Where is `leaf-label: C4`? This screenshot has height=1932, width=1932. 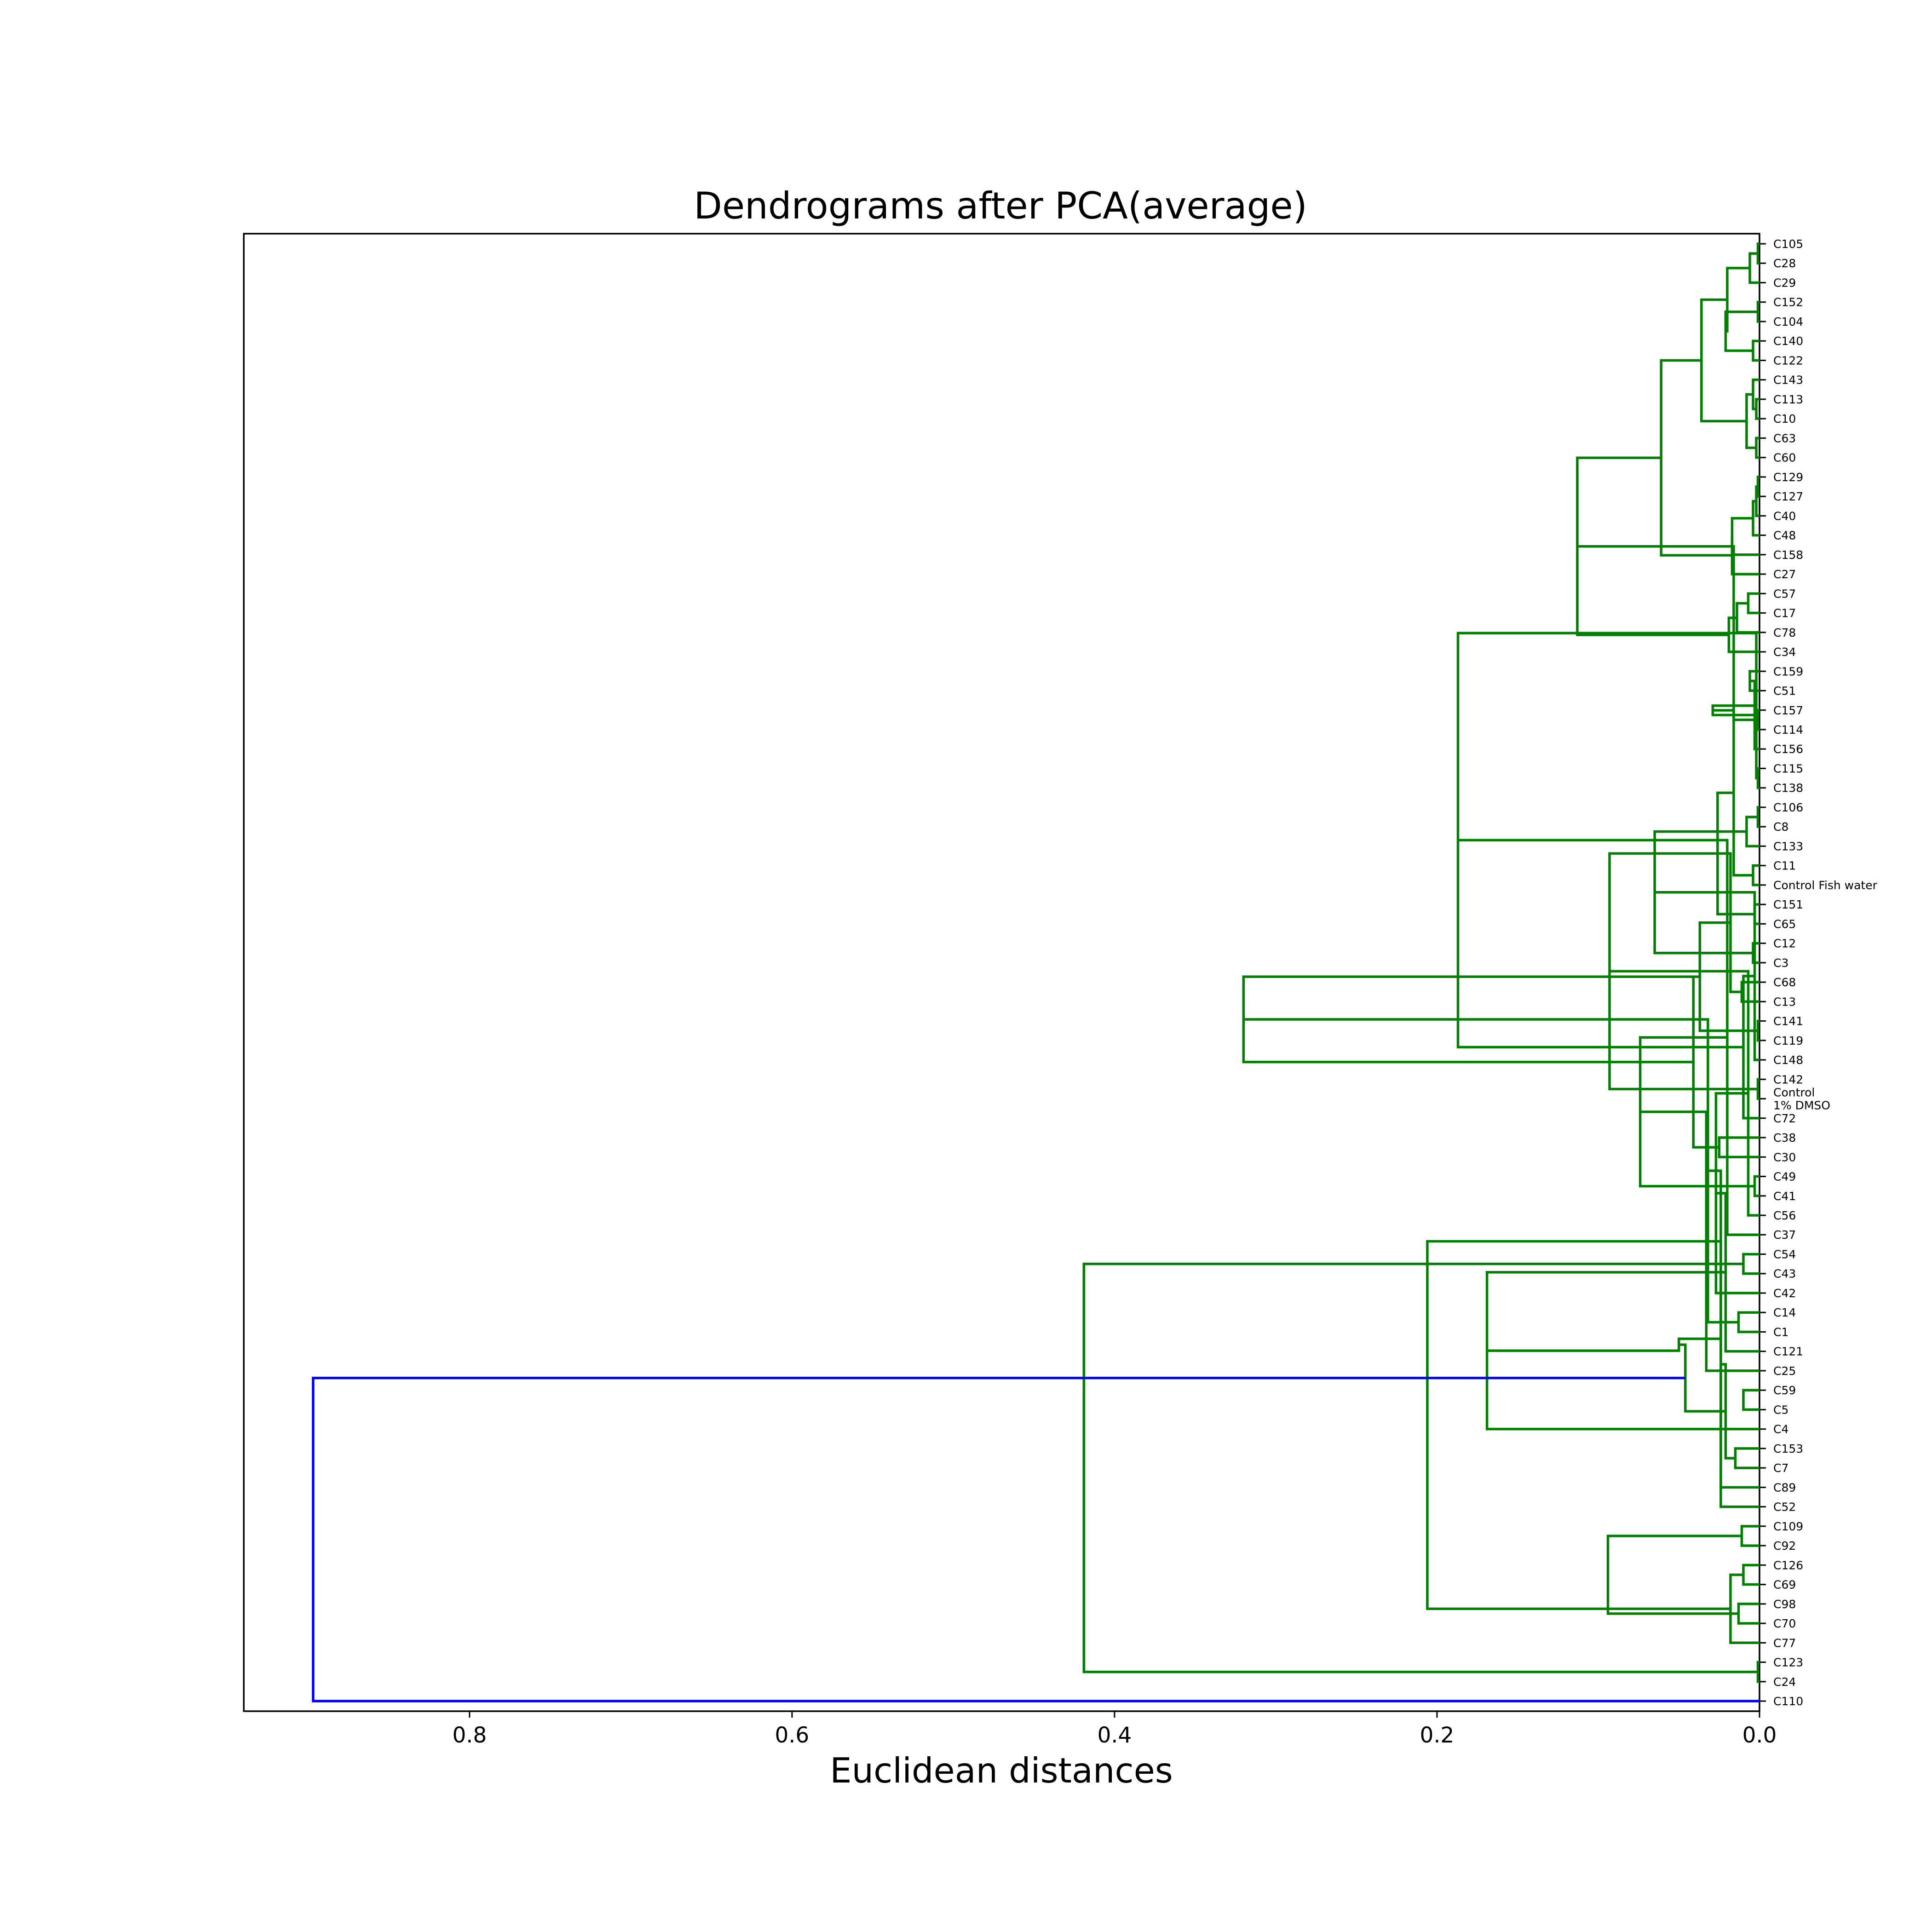 leaf-label: C4 is located at coordinates (1780, 1429).